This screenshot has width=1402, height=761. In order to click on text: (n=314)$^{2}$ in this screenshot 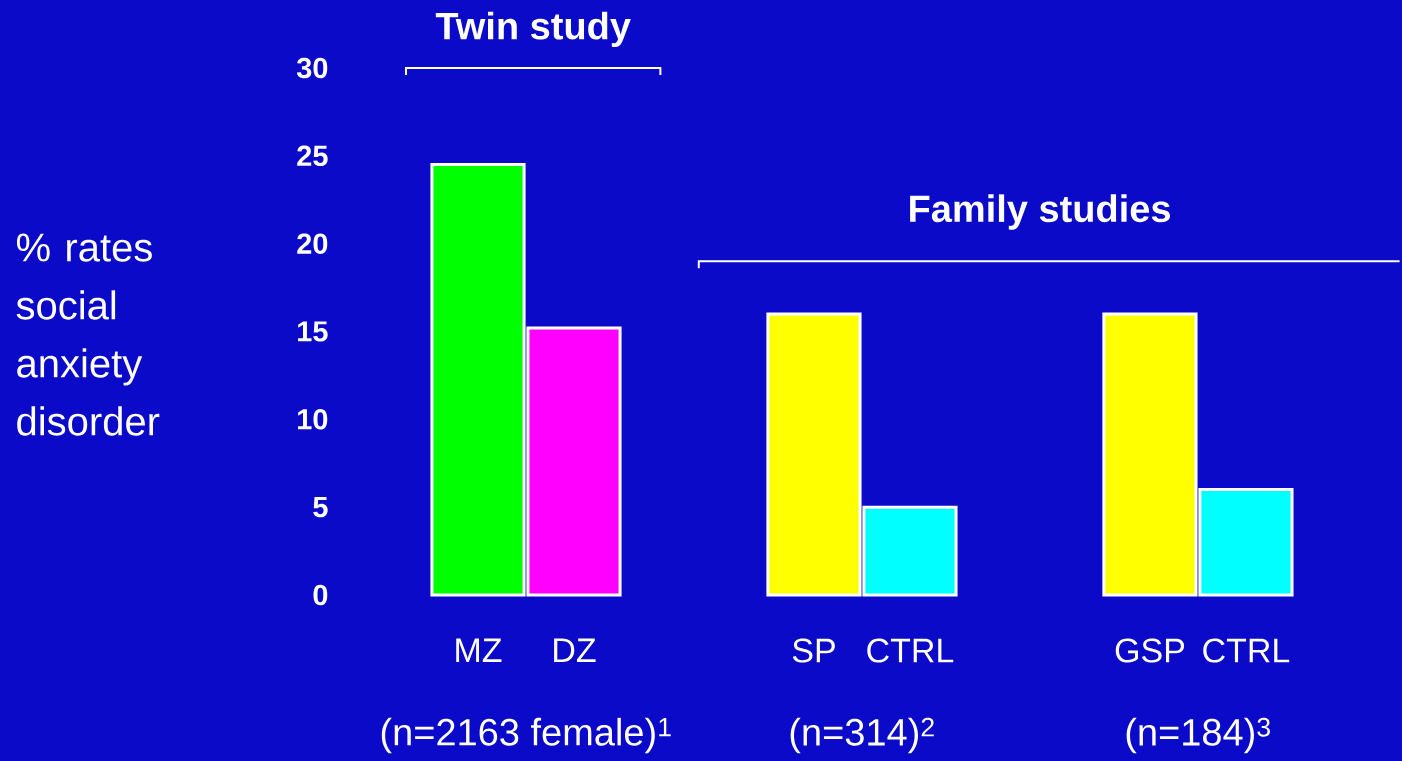, I will do `click(862, 735)`.